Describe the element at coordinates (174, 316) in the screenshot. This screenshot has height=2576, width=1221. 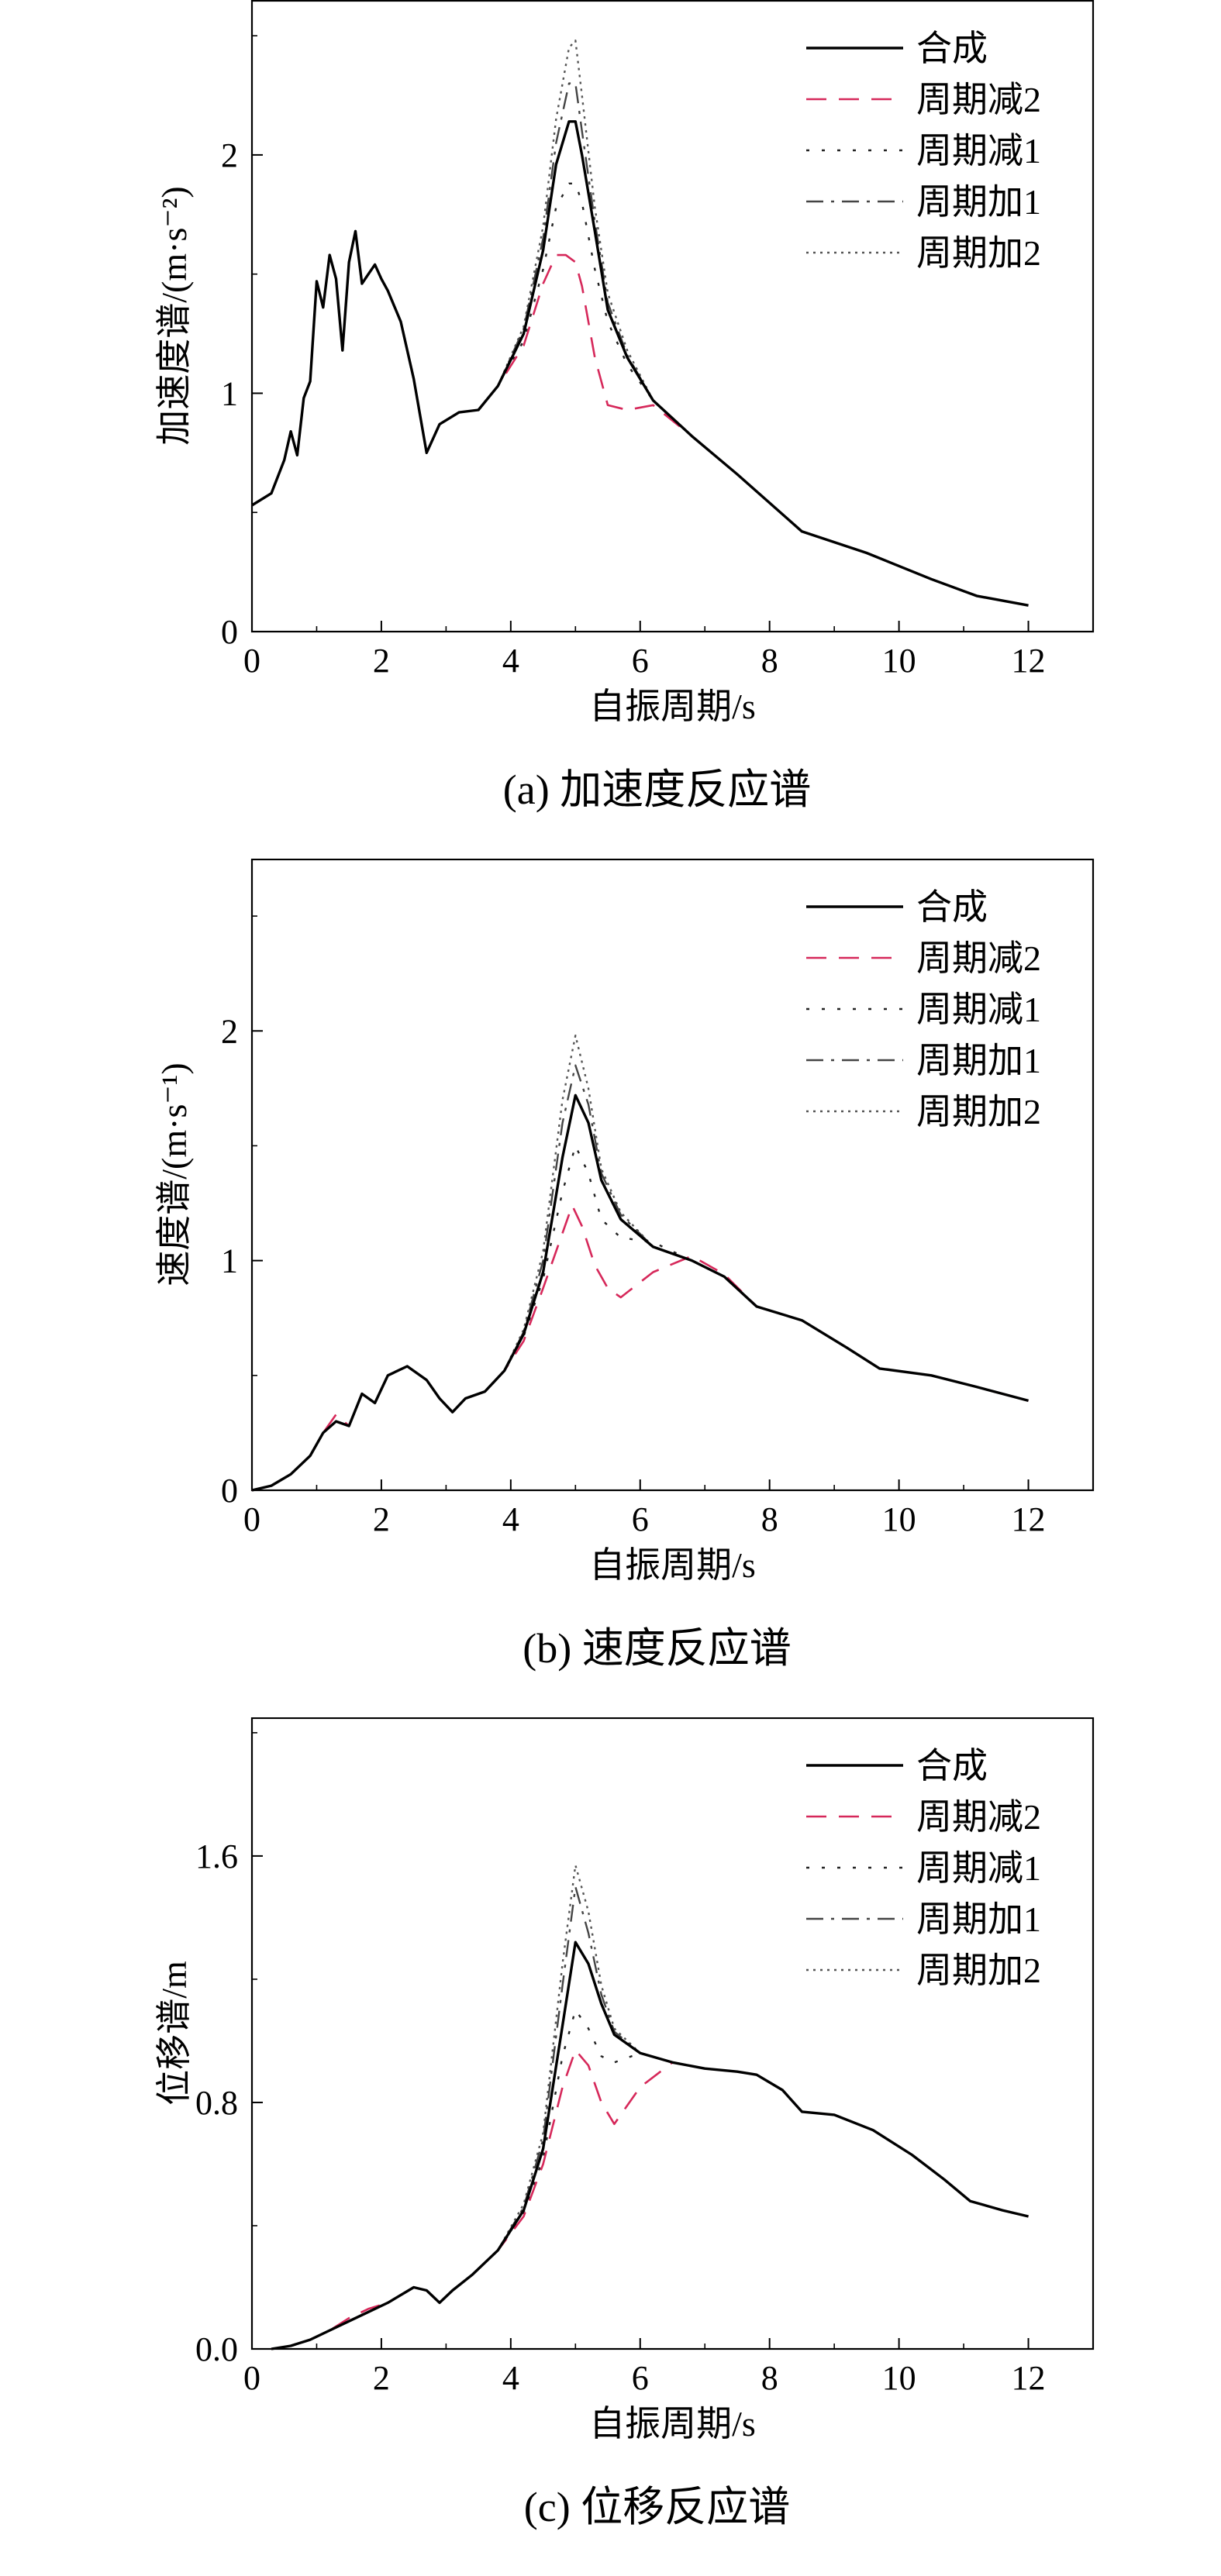
I see `y-axis-label: 加速度谱/(m·s⁻²)` at that location.